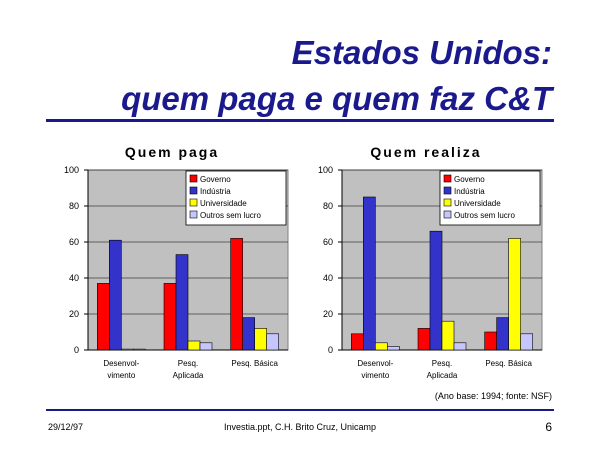 This screenshot has height=450, width=600. Describe the element at coordinates (300, 120) in the screenshot. I see `title-underline` at that location.